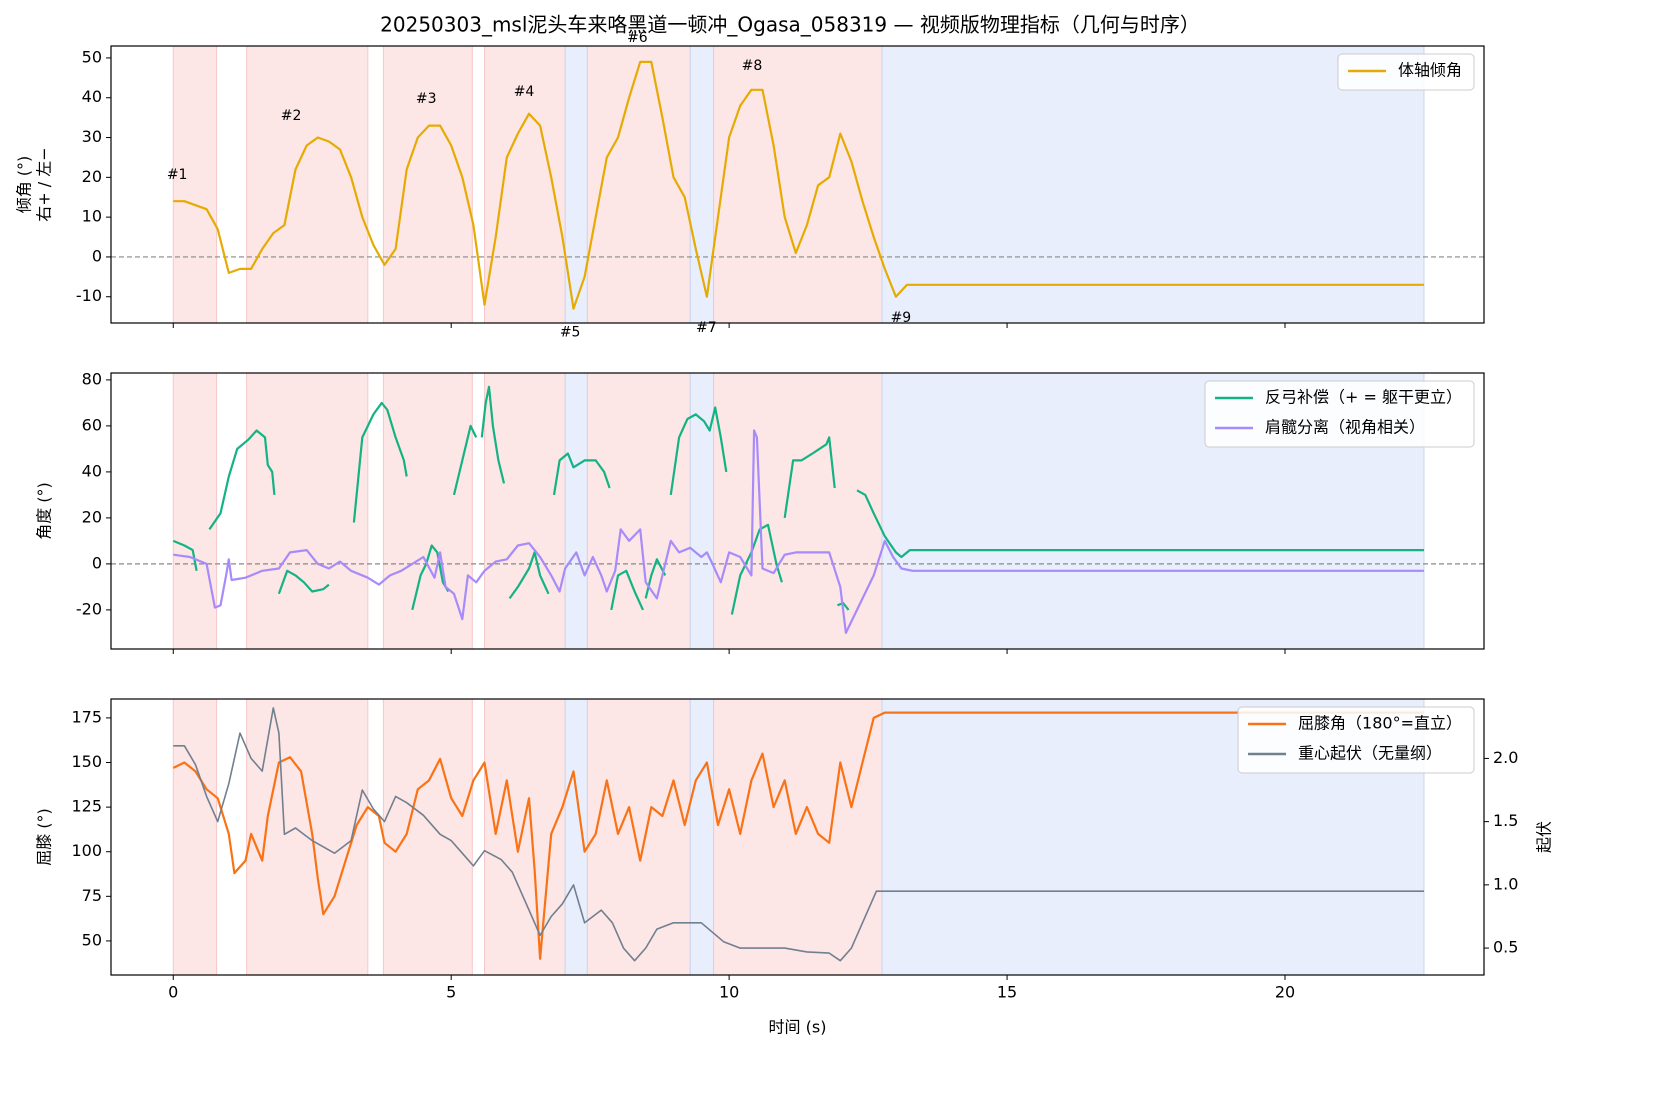 This screenshot has height=1118, width=1658. Describe the element at coordinates (1370, 753) in the screenshot. I see `legend-label: 重心起伏（无量纲）` at that location.